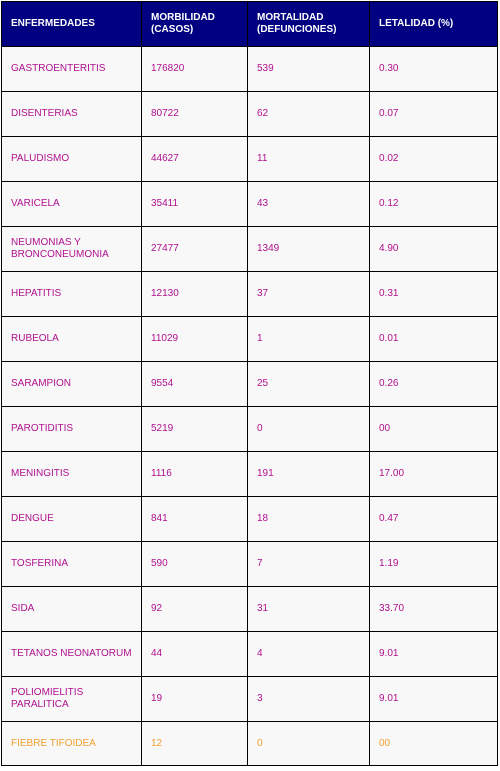 Image resolution: width=500 pixels, height=771 pixels. Describe the element at coordinates (71, 429) in the screenshot. I see `disease-name: PAROTIDITIS` at that location.